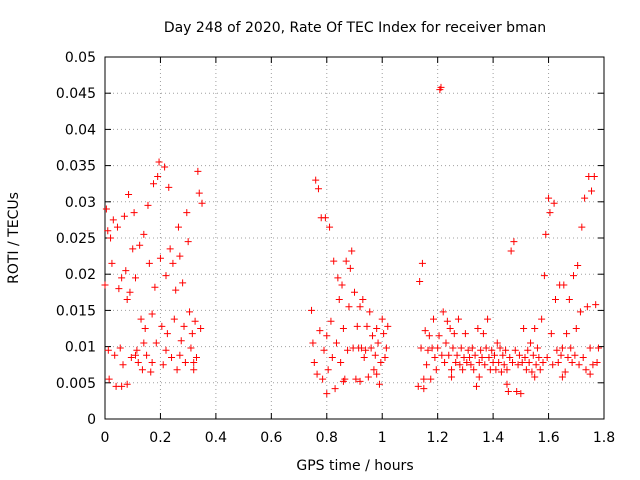 The height and width of the screenshot is (480, 640). What do you see at coordinates (105, 438) in the screenshot?
I see `x-tick-label: 0` at bounding box center [105, 438].